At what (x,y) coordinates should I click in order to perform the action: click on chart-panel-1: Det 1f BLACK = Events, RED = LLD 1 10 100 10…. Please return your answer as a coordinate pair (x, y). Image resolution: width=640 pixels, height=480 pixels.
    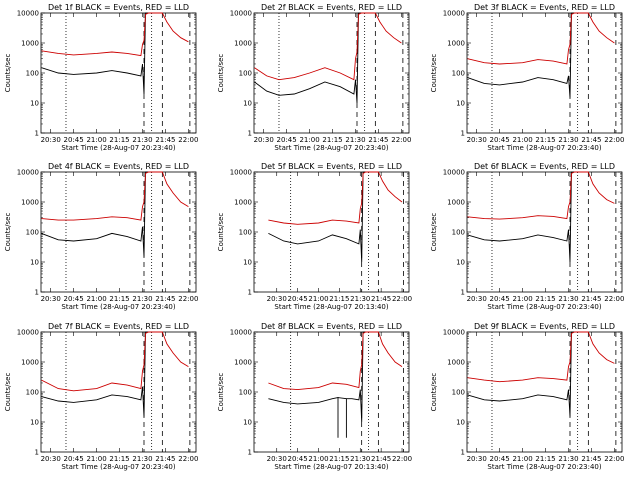
    Looking at the image, I should click on (101, 77).